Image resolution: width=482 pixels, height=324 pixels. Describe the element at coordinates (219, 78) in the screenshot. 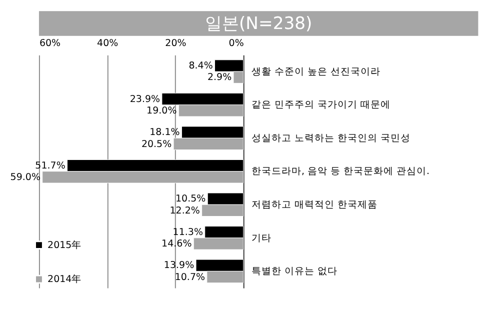

I see `data-label: 2.9%` at that location.